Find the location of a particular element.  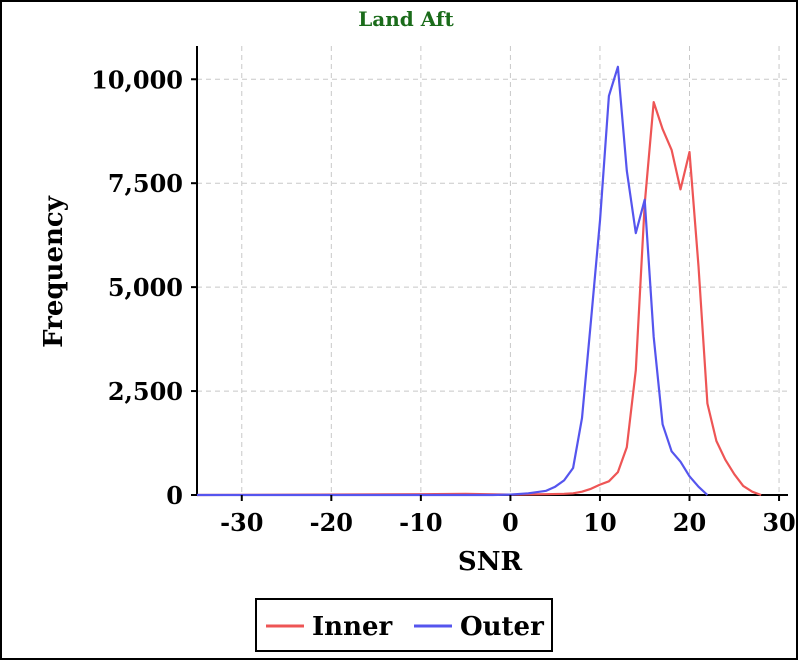

x-tick-label: 30 is located at coordinates (778, 522).